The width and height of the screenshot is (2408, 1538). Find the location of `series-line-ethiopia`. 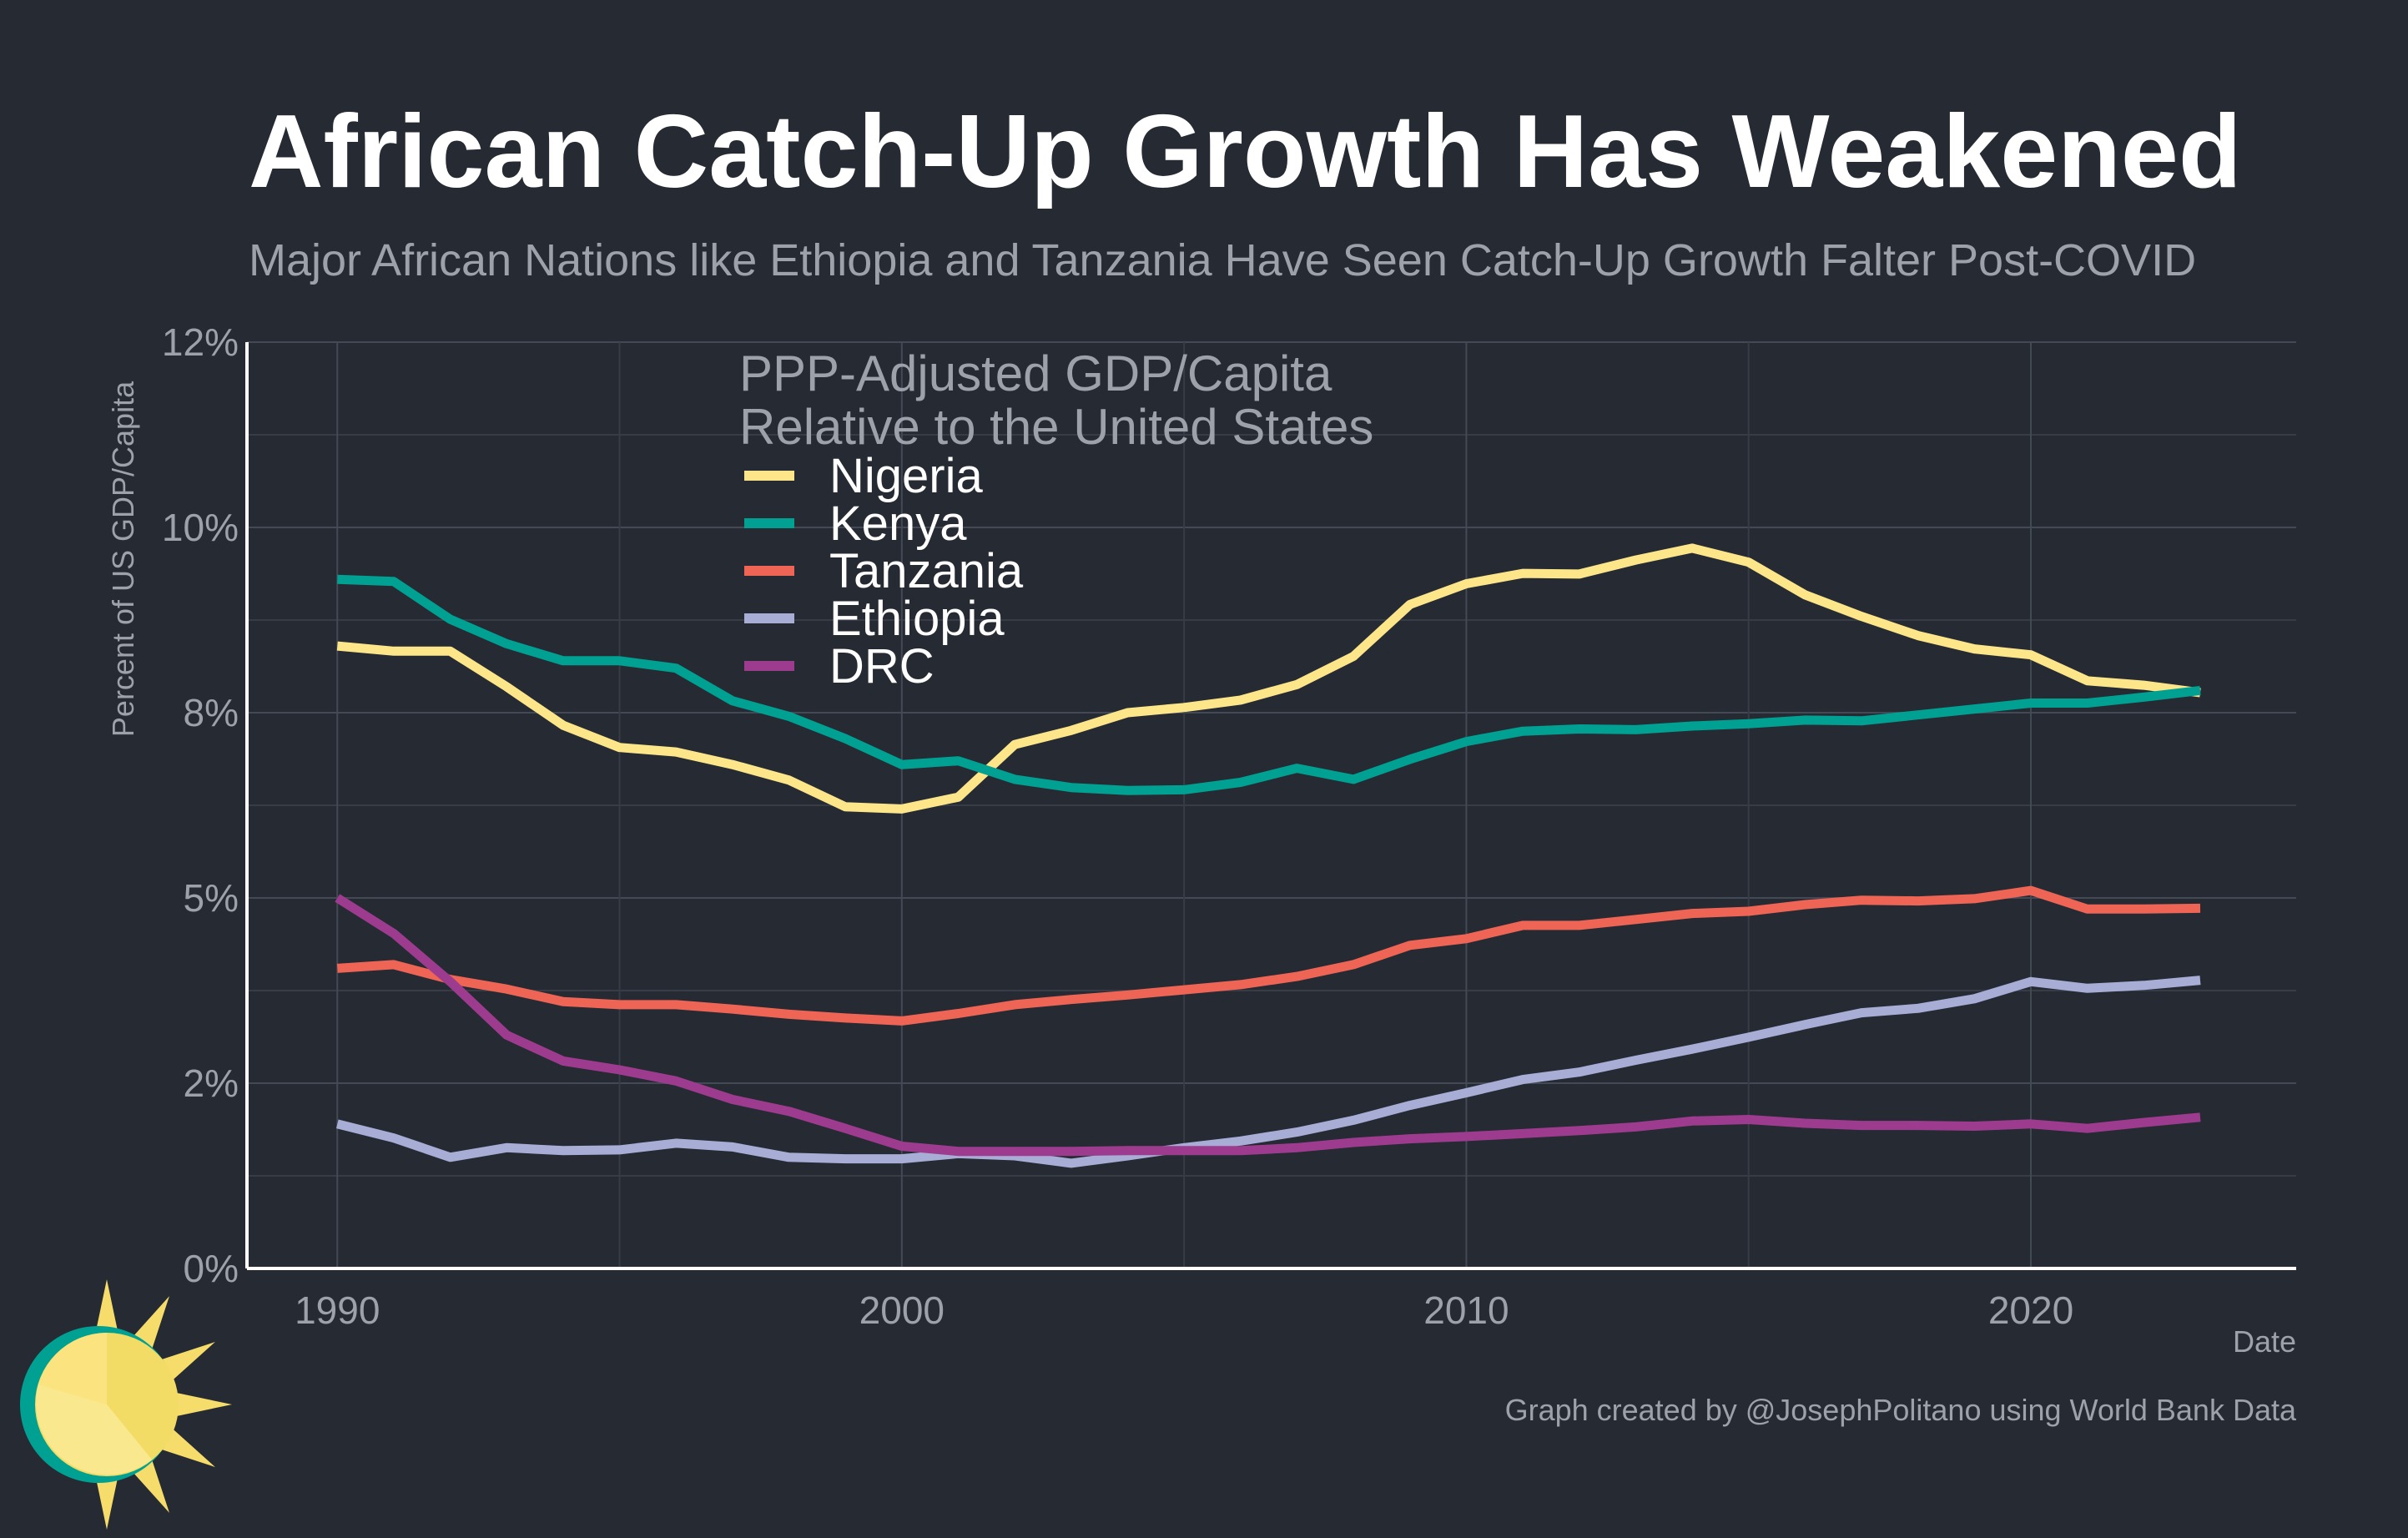

series-line-ethiopia is located at coordinates (1268, 1072).